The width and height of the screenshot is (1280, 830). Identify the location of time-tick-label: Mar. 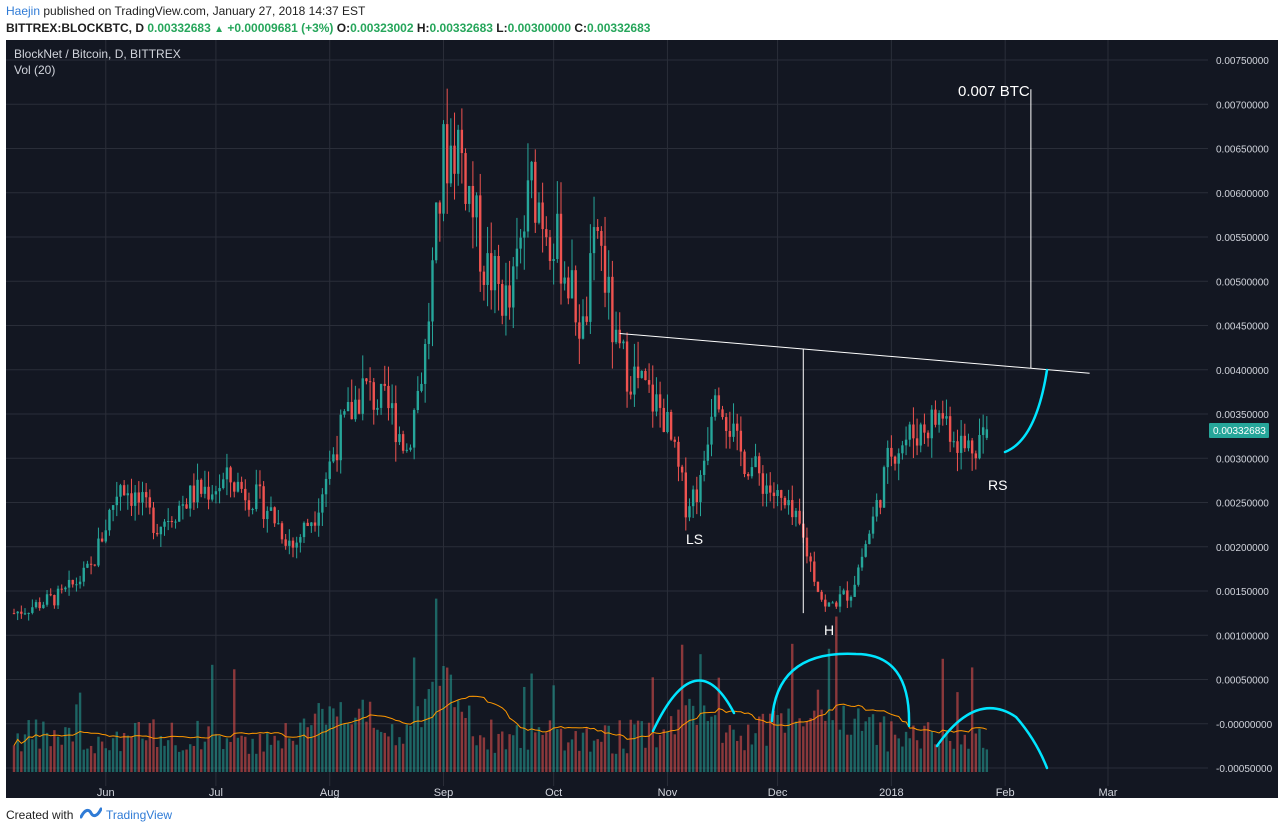
(1107, 792).